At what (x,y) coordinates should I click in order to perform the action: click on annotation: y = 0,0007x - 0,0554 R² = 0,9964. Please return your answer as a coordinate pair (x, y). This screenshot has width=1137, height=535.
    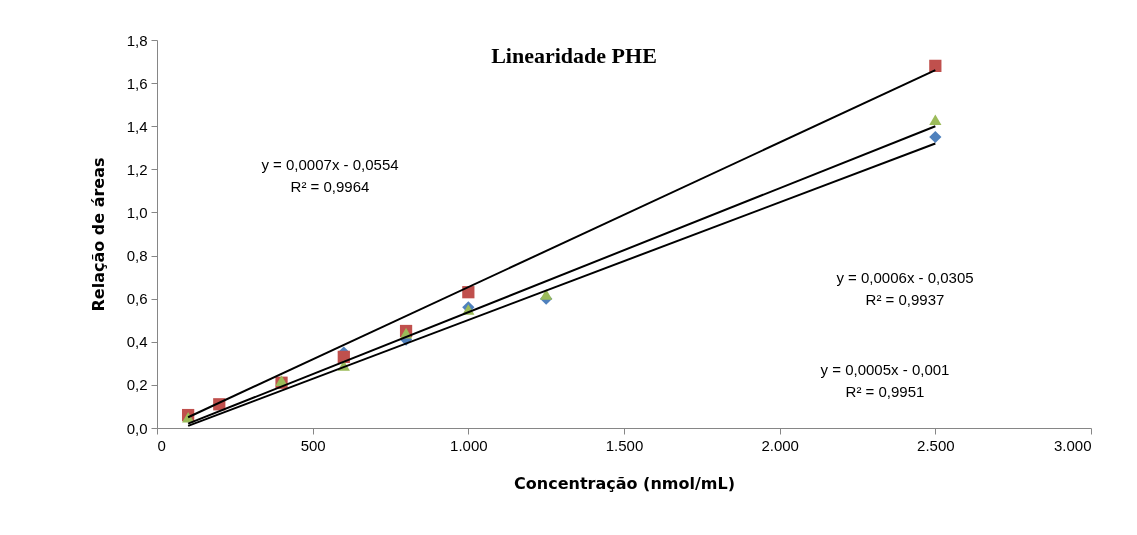
    Looking at the image, I should click on (330, 175).